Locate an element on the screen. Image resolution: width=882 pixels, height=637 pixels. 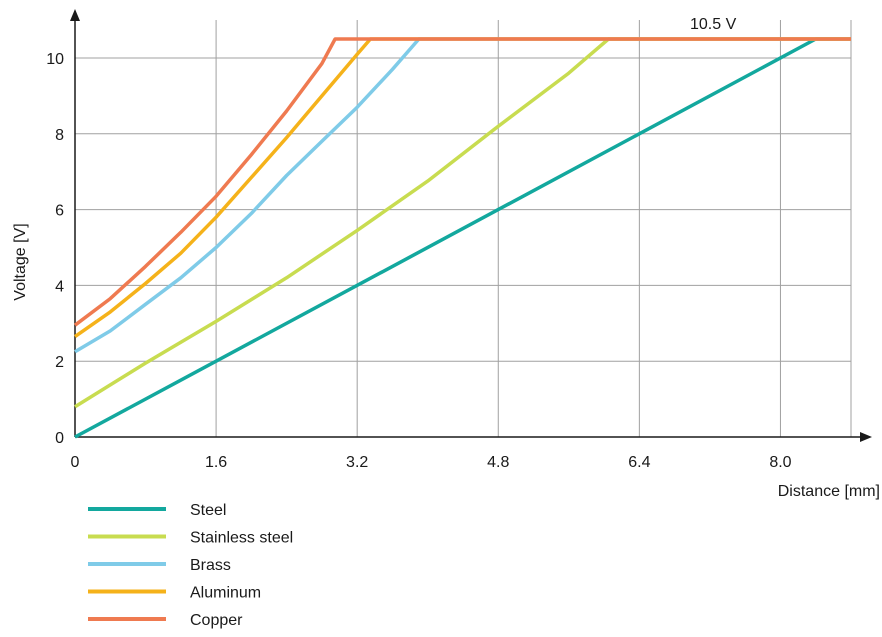
y-tick-label: 8 is located at coordinates (59, 135).